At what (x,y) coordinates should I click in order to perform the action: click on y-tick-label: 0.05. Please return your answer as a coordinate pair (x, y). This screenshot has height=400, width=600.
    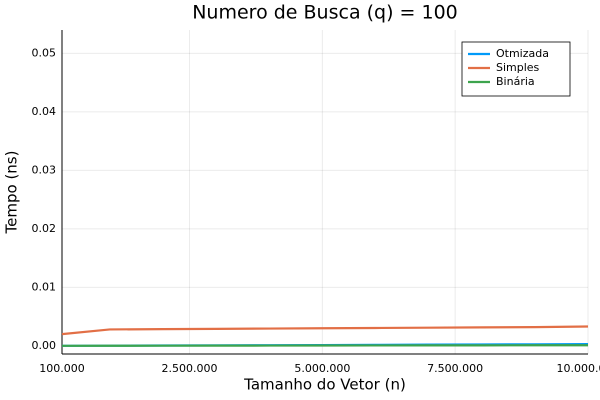
    Looking at the image, I should click on (44, 52).